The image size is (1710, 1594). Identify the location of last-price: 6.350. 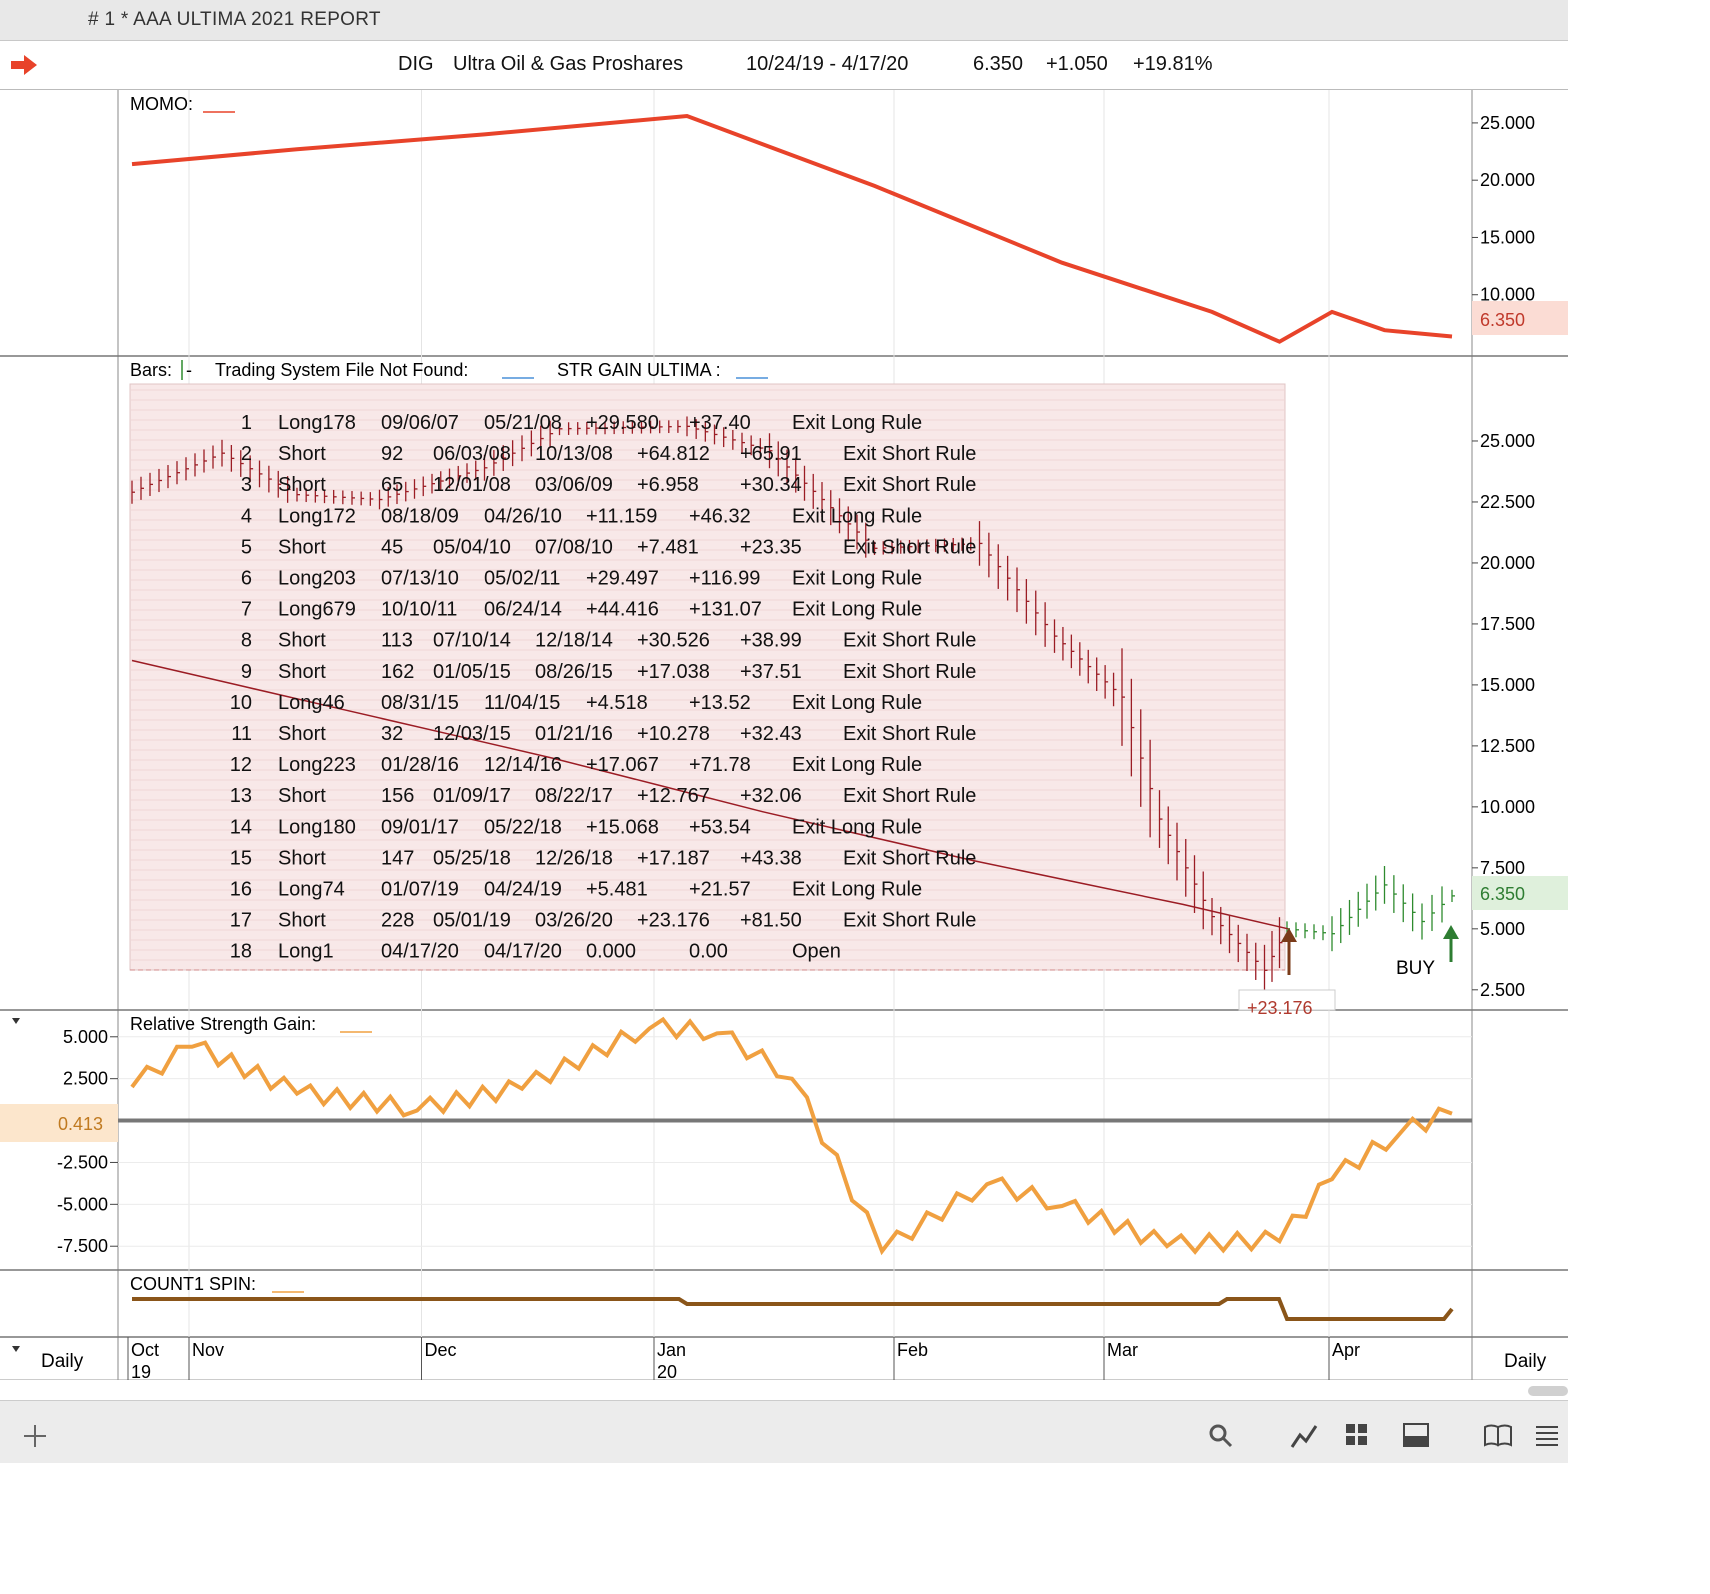
(998, 64).